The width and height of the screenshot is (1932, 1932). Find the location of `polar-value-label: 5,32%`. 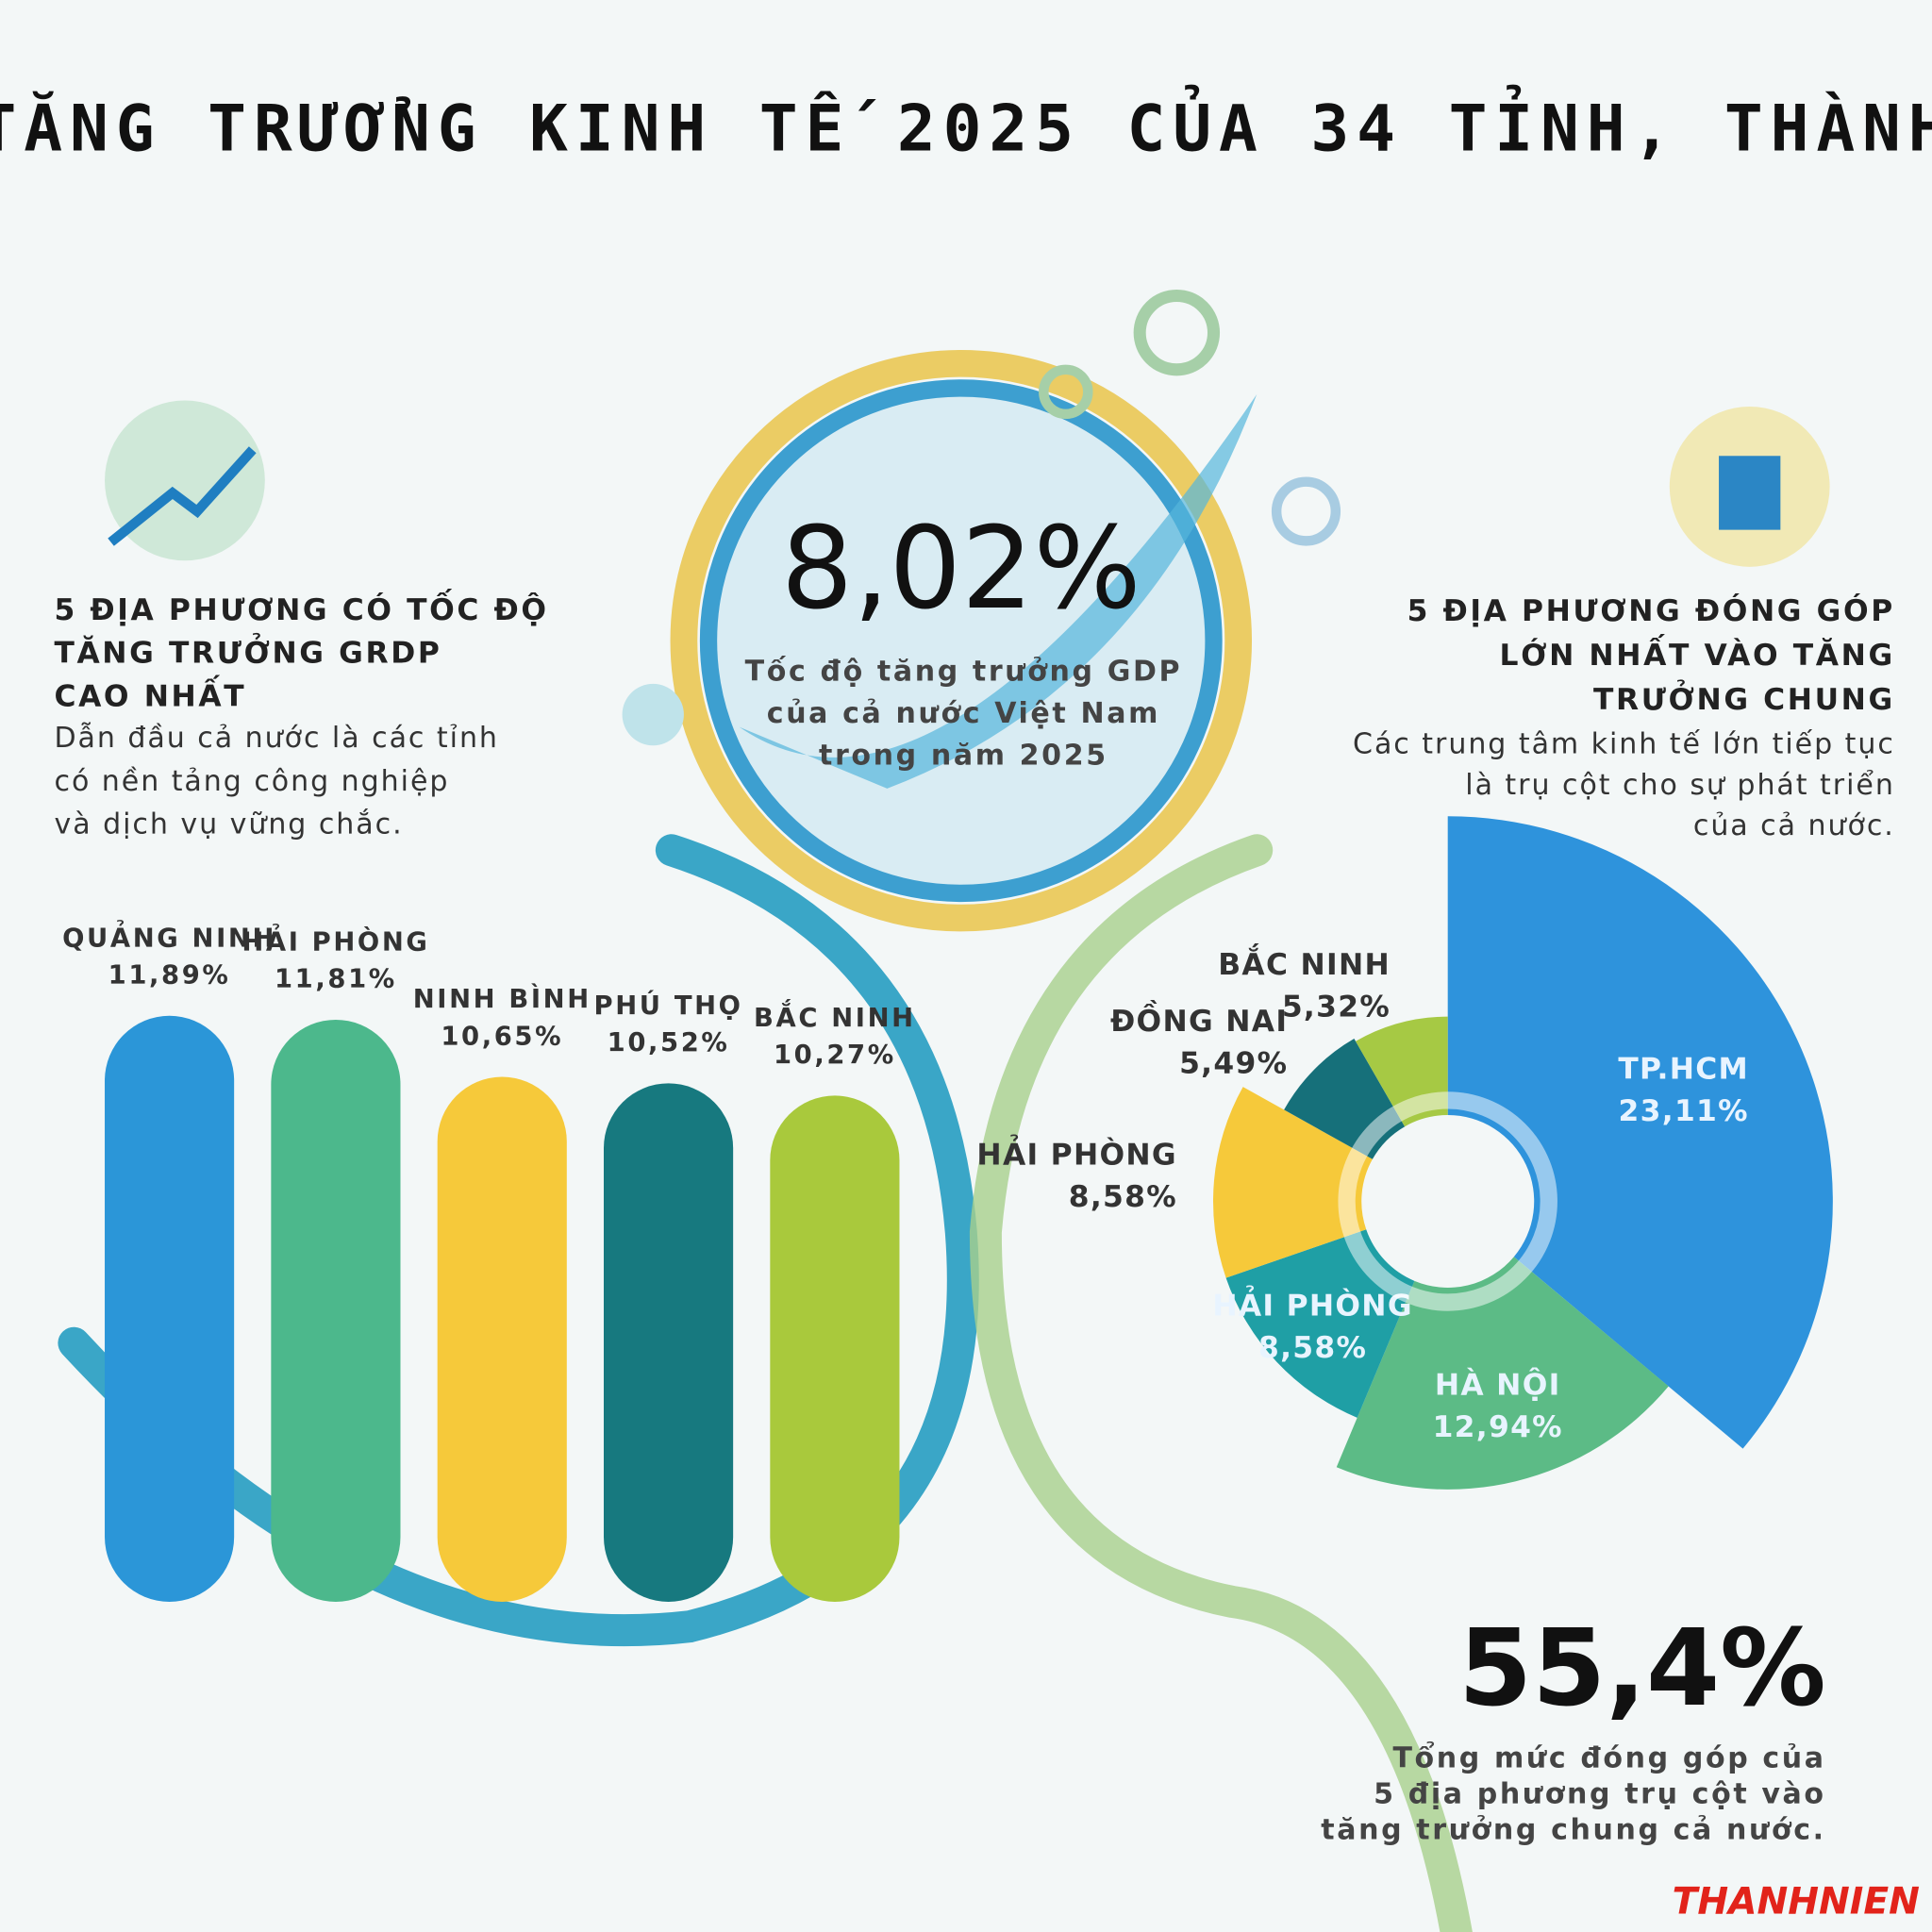

polar-value-label: 5,32% is located at coordinates (1336, 1008).